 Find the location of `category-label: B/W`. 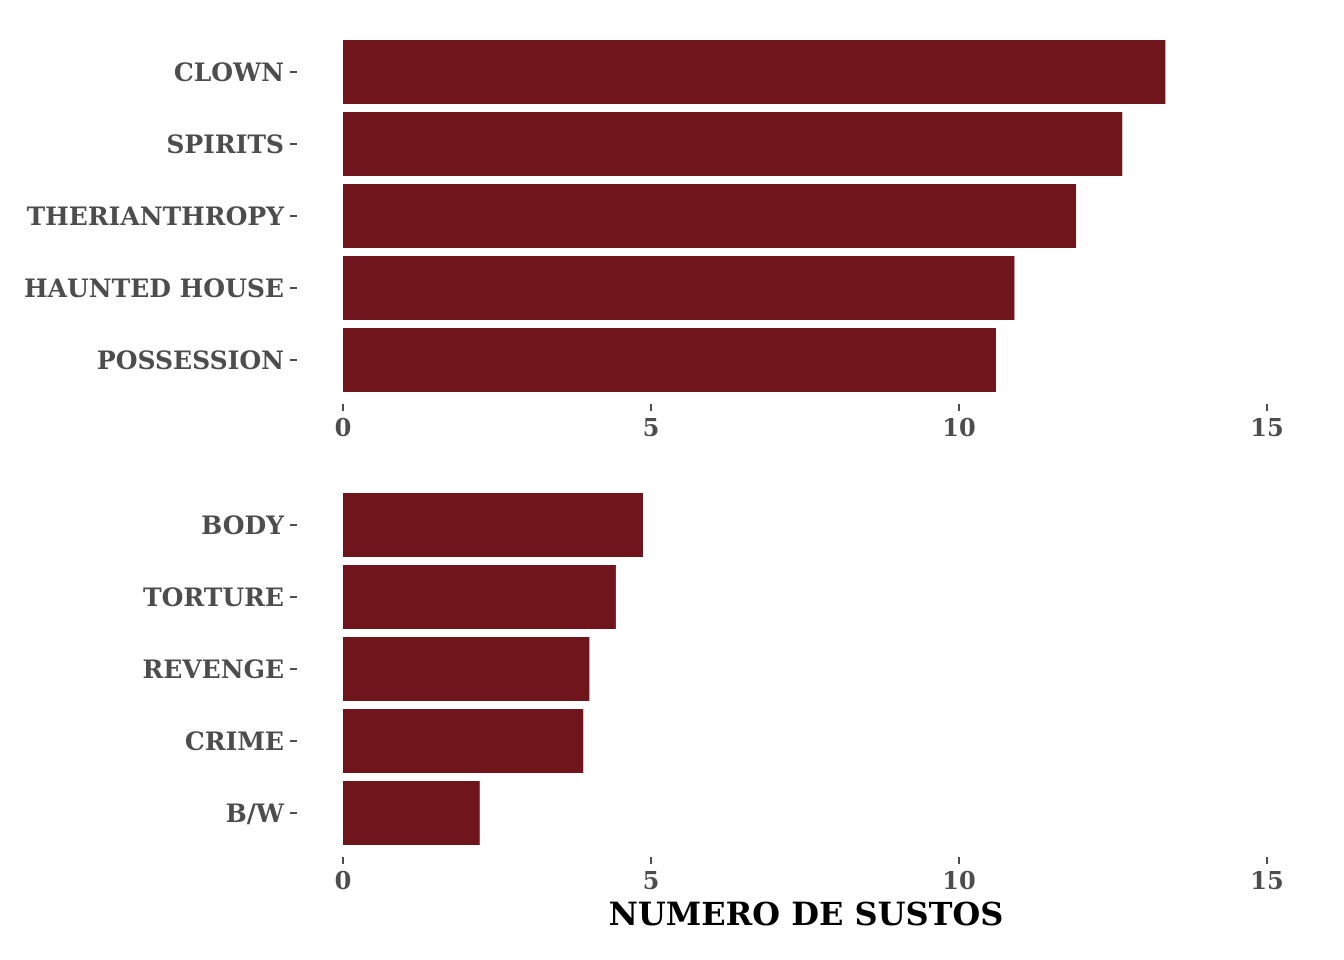

category-label: B/W is located at coordinates (255, 813).